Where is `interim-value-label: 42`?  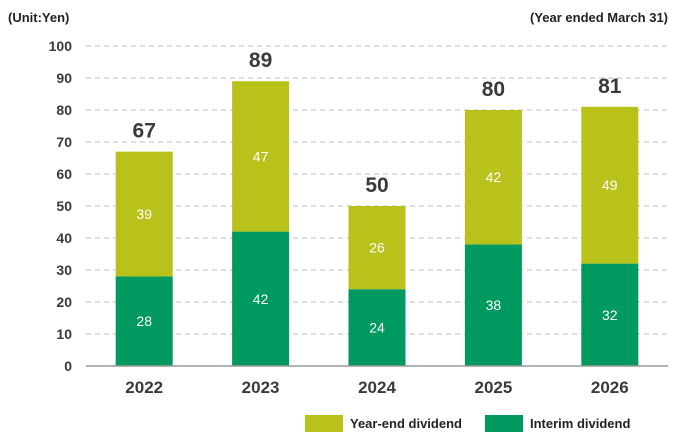
interim-value-label: 42 is located at coordinates (261, 299).